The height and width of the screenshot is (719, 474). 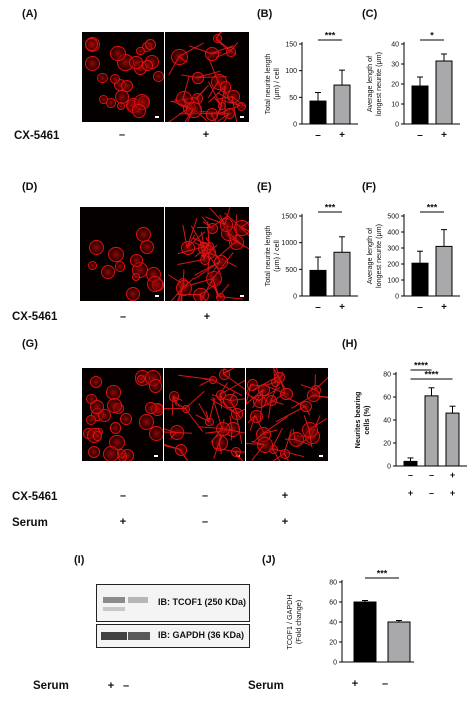 What do you see at coordinates (431, 375) in the screenshot?
I see `sig-label-h-1: ****` at bounding box center [431, 375].